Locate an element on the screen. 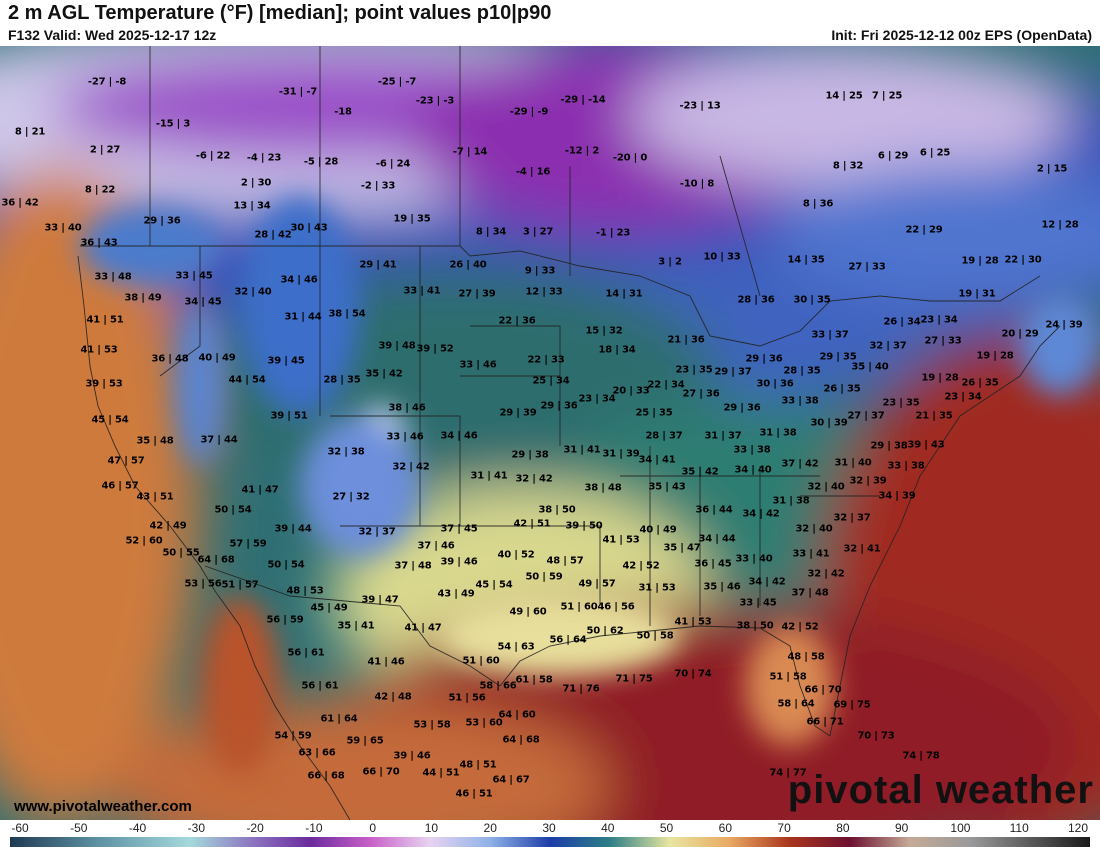 This screenshot has width=1100, height=850. point-value-label: 29 | 37 is located at coordinates (733, 372).